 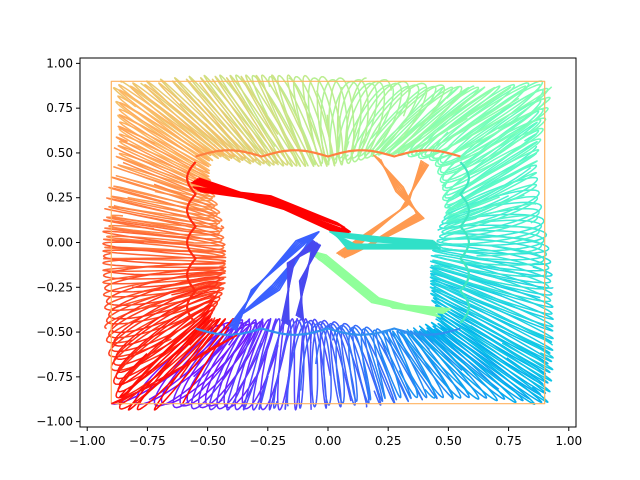 I want to click on x-tick-label: 0.00, so click(x=328, y=441).